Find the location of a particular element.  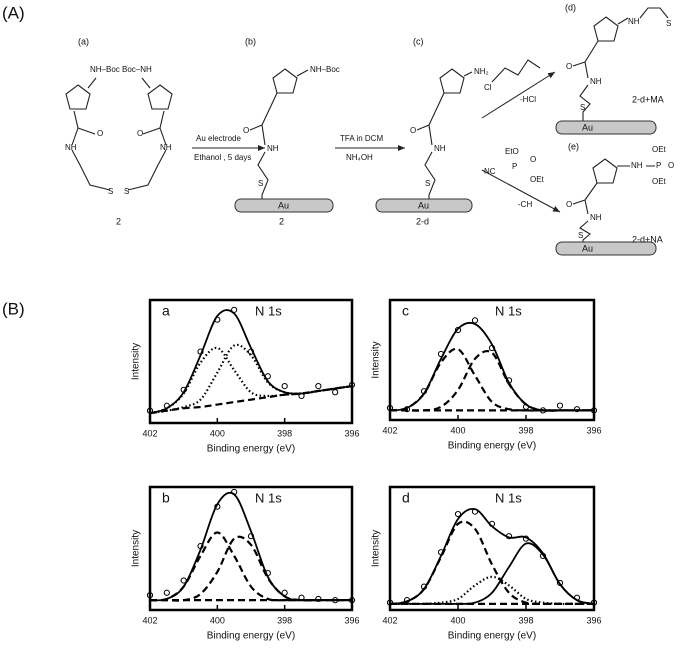

panel-label: (B) is located at coordinates (13, 308).